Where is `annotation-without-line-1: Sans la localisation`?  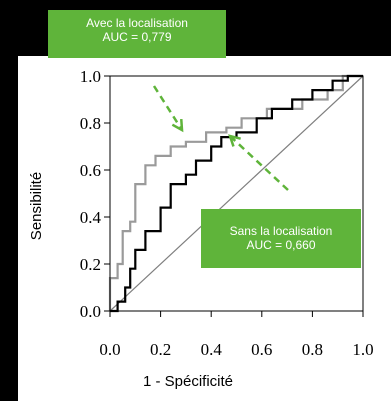
annotation-without-line-1: Sans la localisation is located at coordinates (281, 231).